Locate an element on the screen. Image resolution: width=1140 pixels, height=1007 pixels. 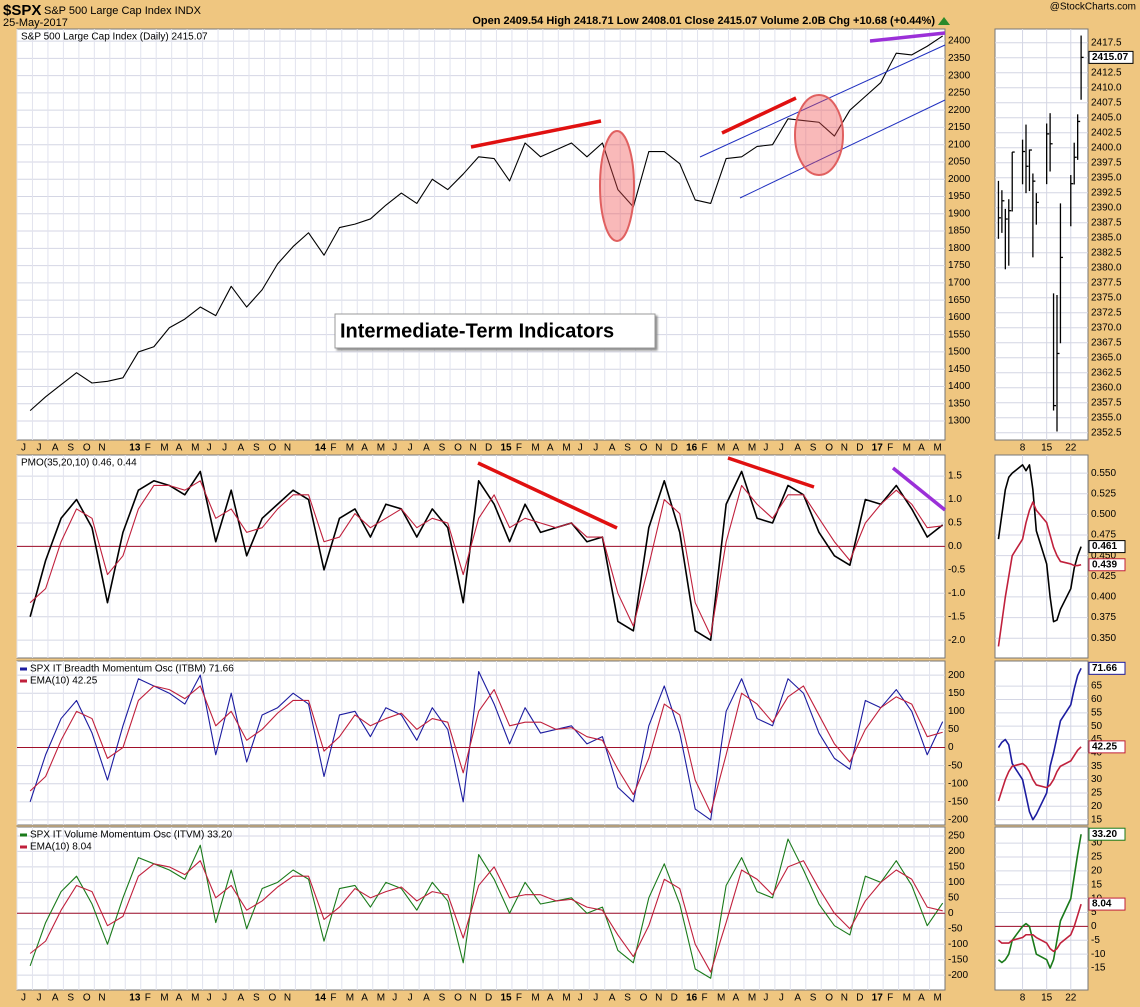
y-tick-label: 2395.0 is located at coordinates (1106, 177).